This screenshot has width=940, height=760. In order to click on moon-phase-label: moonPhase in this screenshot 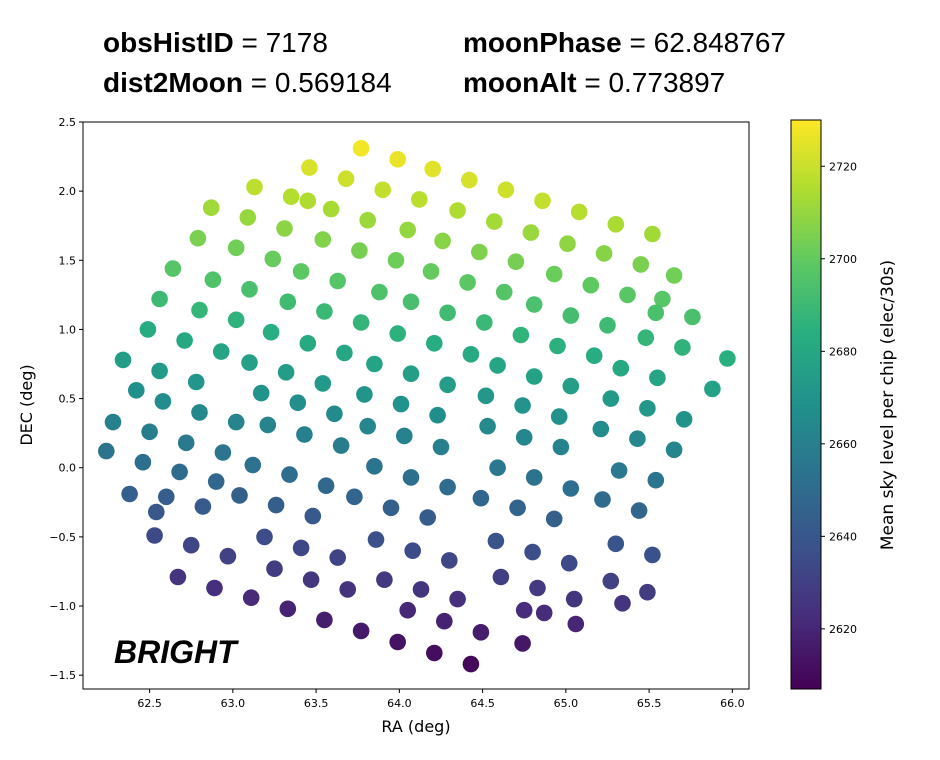, I will do `click(542, 42)`.